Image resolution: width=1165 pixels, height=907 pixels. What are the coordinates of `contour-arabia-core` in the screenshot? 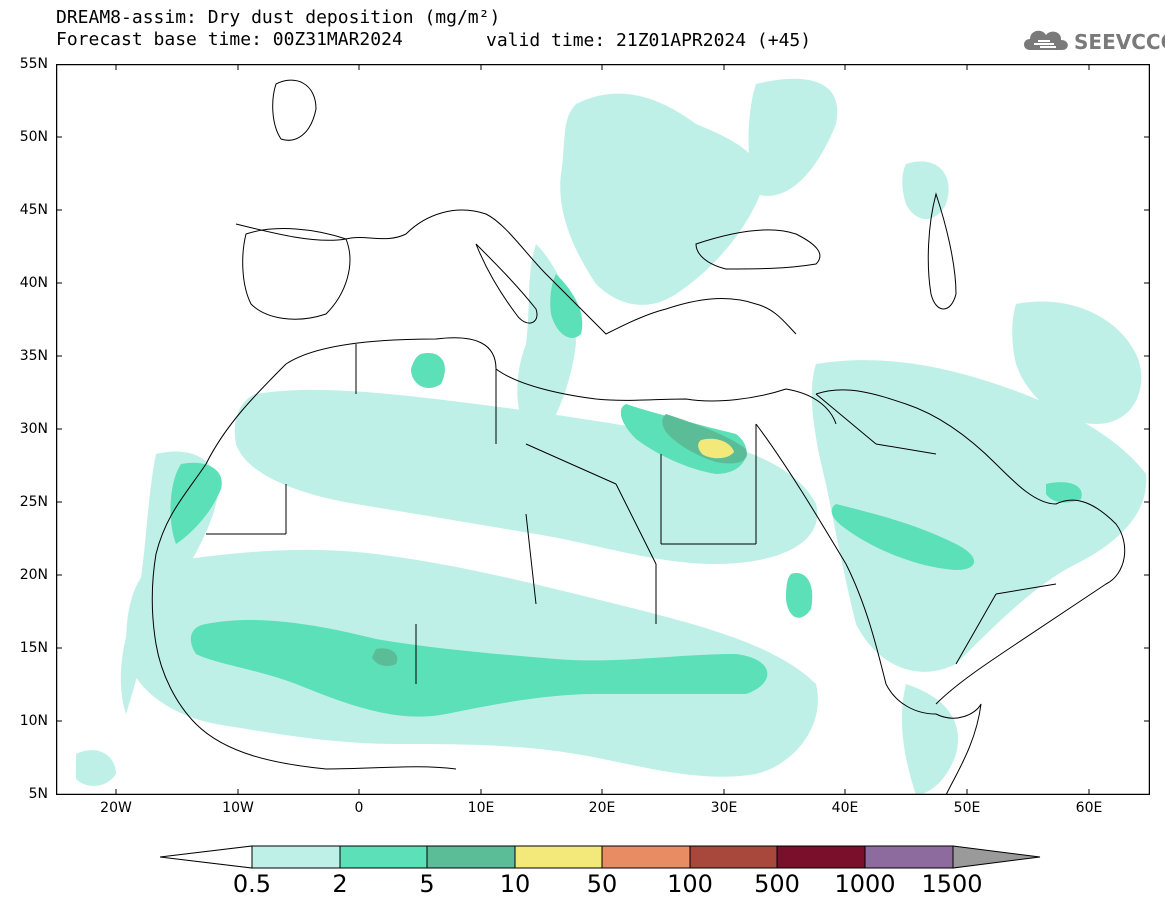 It's located at (903, 537).